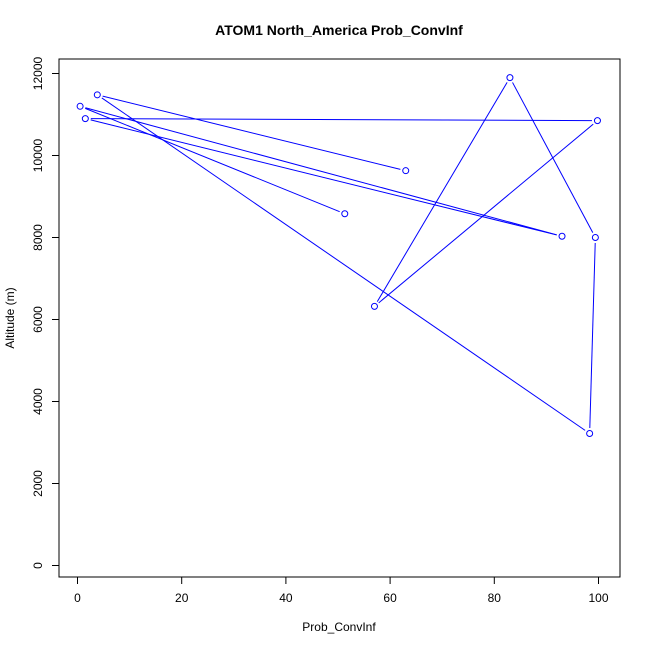  I want to click on y-tick-label: 10000, so click(38, 155).